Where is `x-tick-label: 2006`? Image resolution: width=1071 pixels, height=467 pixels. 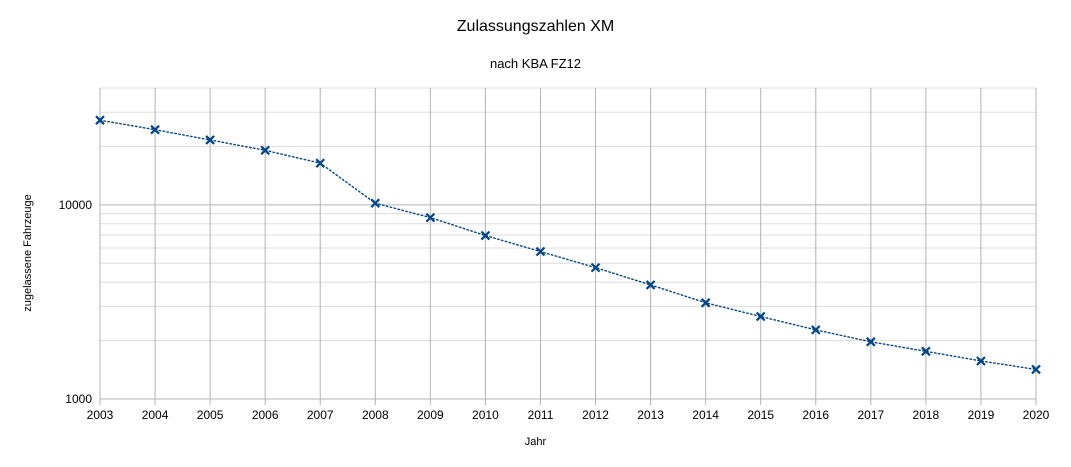
x-tick-label: 2006 is located at coordinates (265, 415).